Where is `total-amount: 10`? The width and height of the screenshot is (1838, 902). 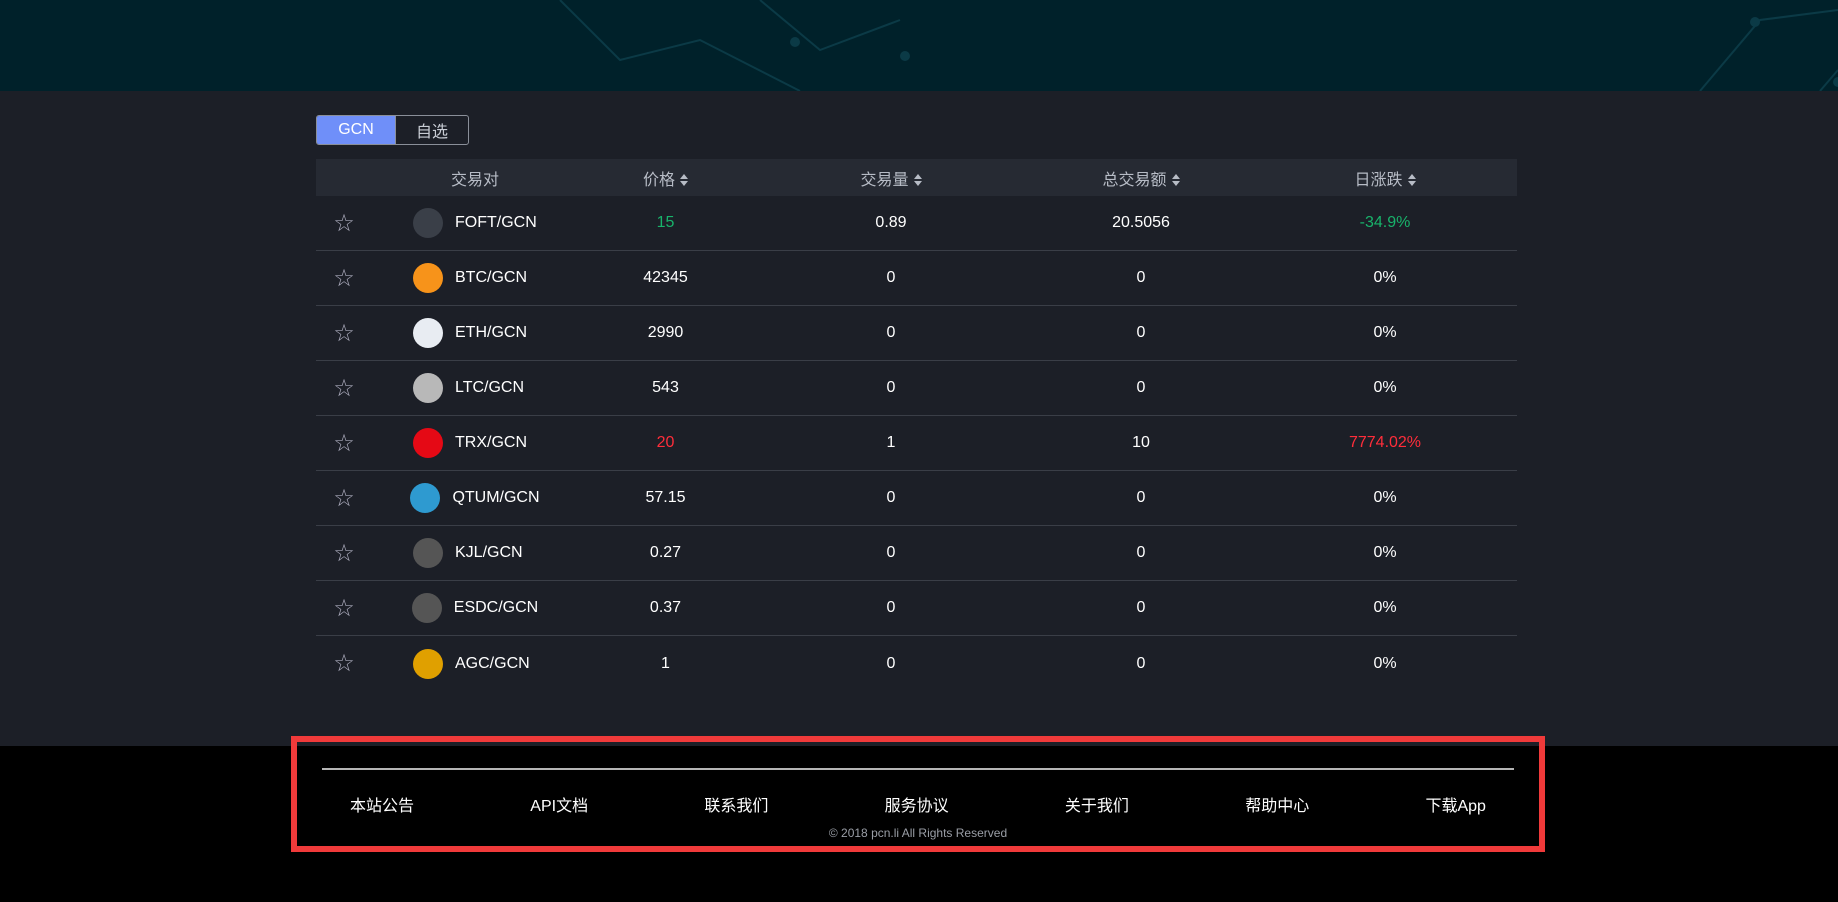
total-amount: 10 is located at coordinates (1141, 442).